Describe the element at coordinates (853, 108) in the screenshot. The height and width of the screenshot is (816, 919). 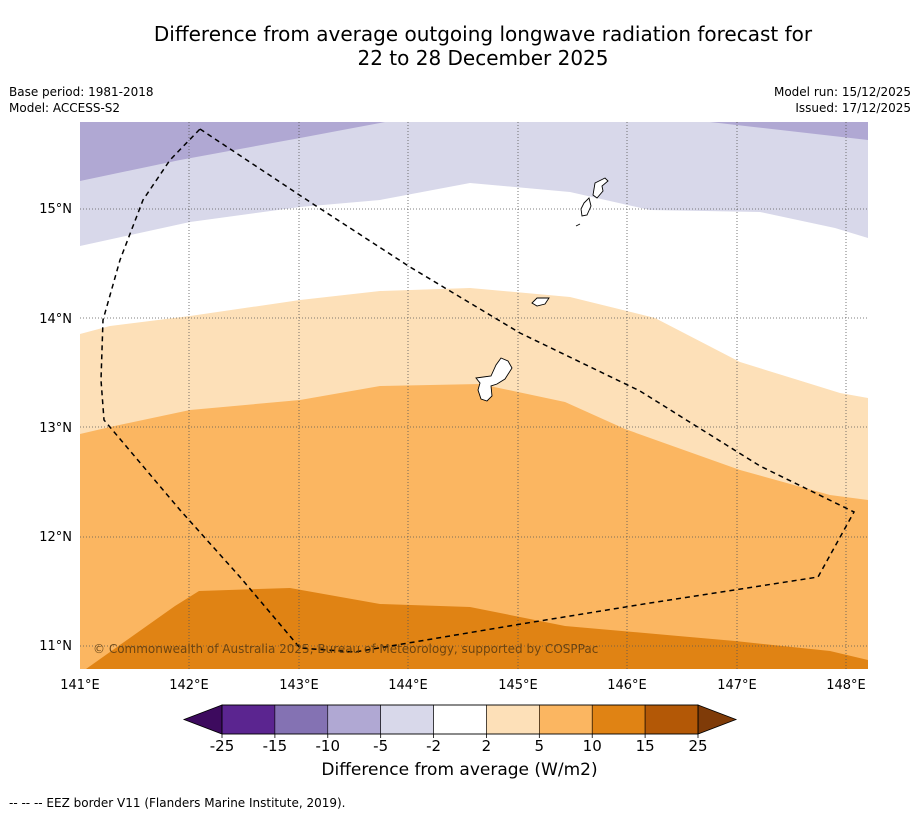
I see `issued-date: Issued: 17/12/2025` at that location.